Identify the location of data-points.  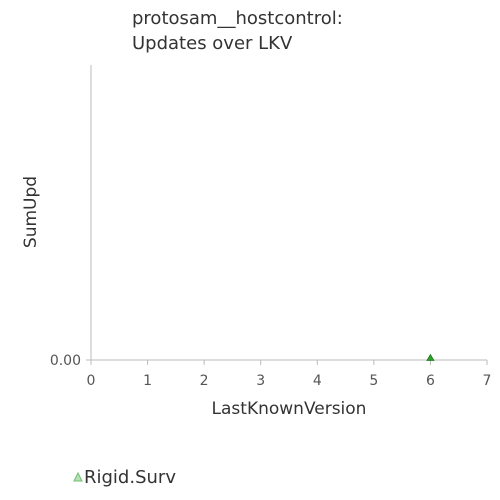
(430, 357).